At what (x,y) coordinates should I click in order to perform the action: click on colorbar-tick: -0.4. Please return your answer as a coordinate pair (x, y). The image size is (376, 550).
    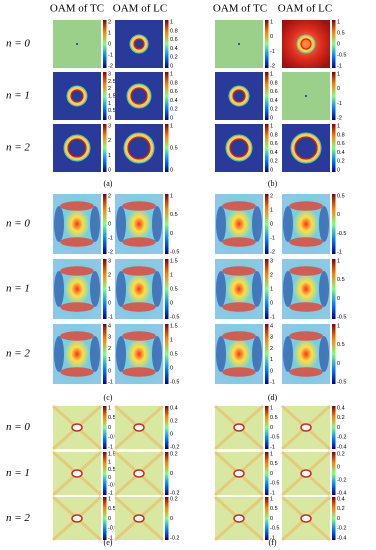
    Looking at the image, I should click on (341, 447).